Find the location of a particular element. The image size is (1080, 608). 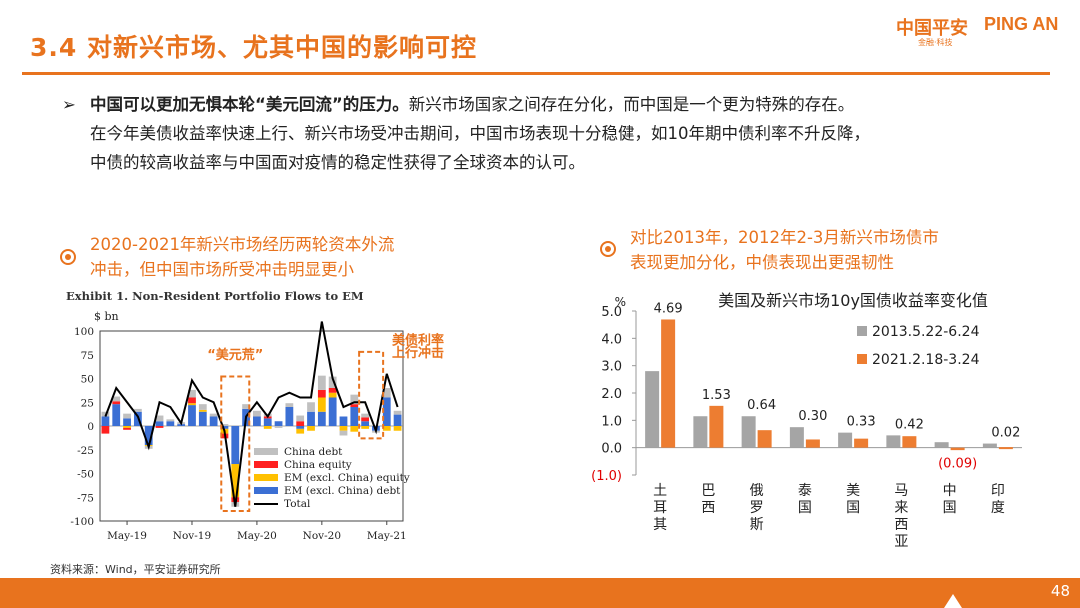

total-flow-line is located at coordinates (251, 414).